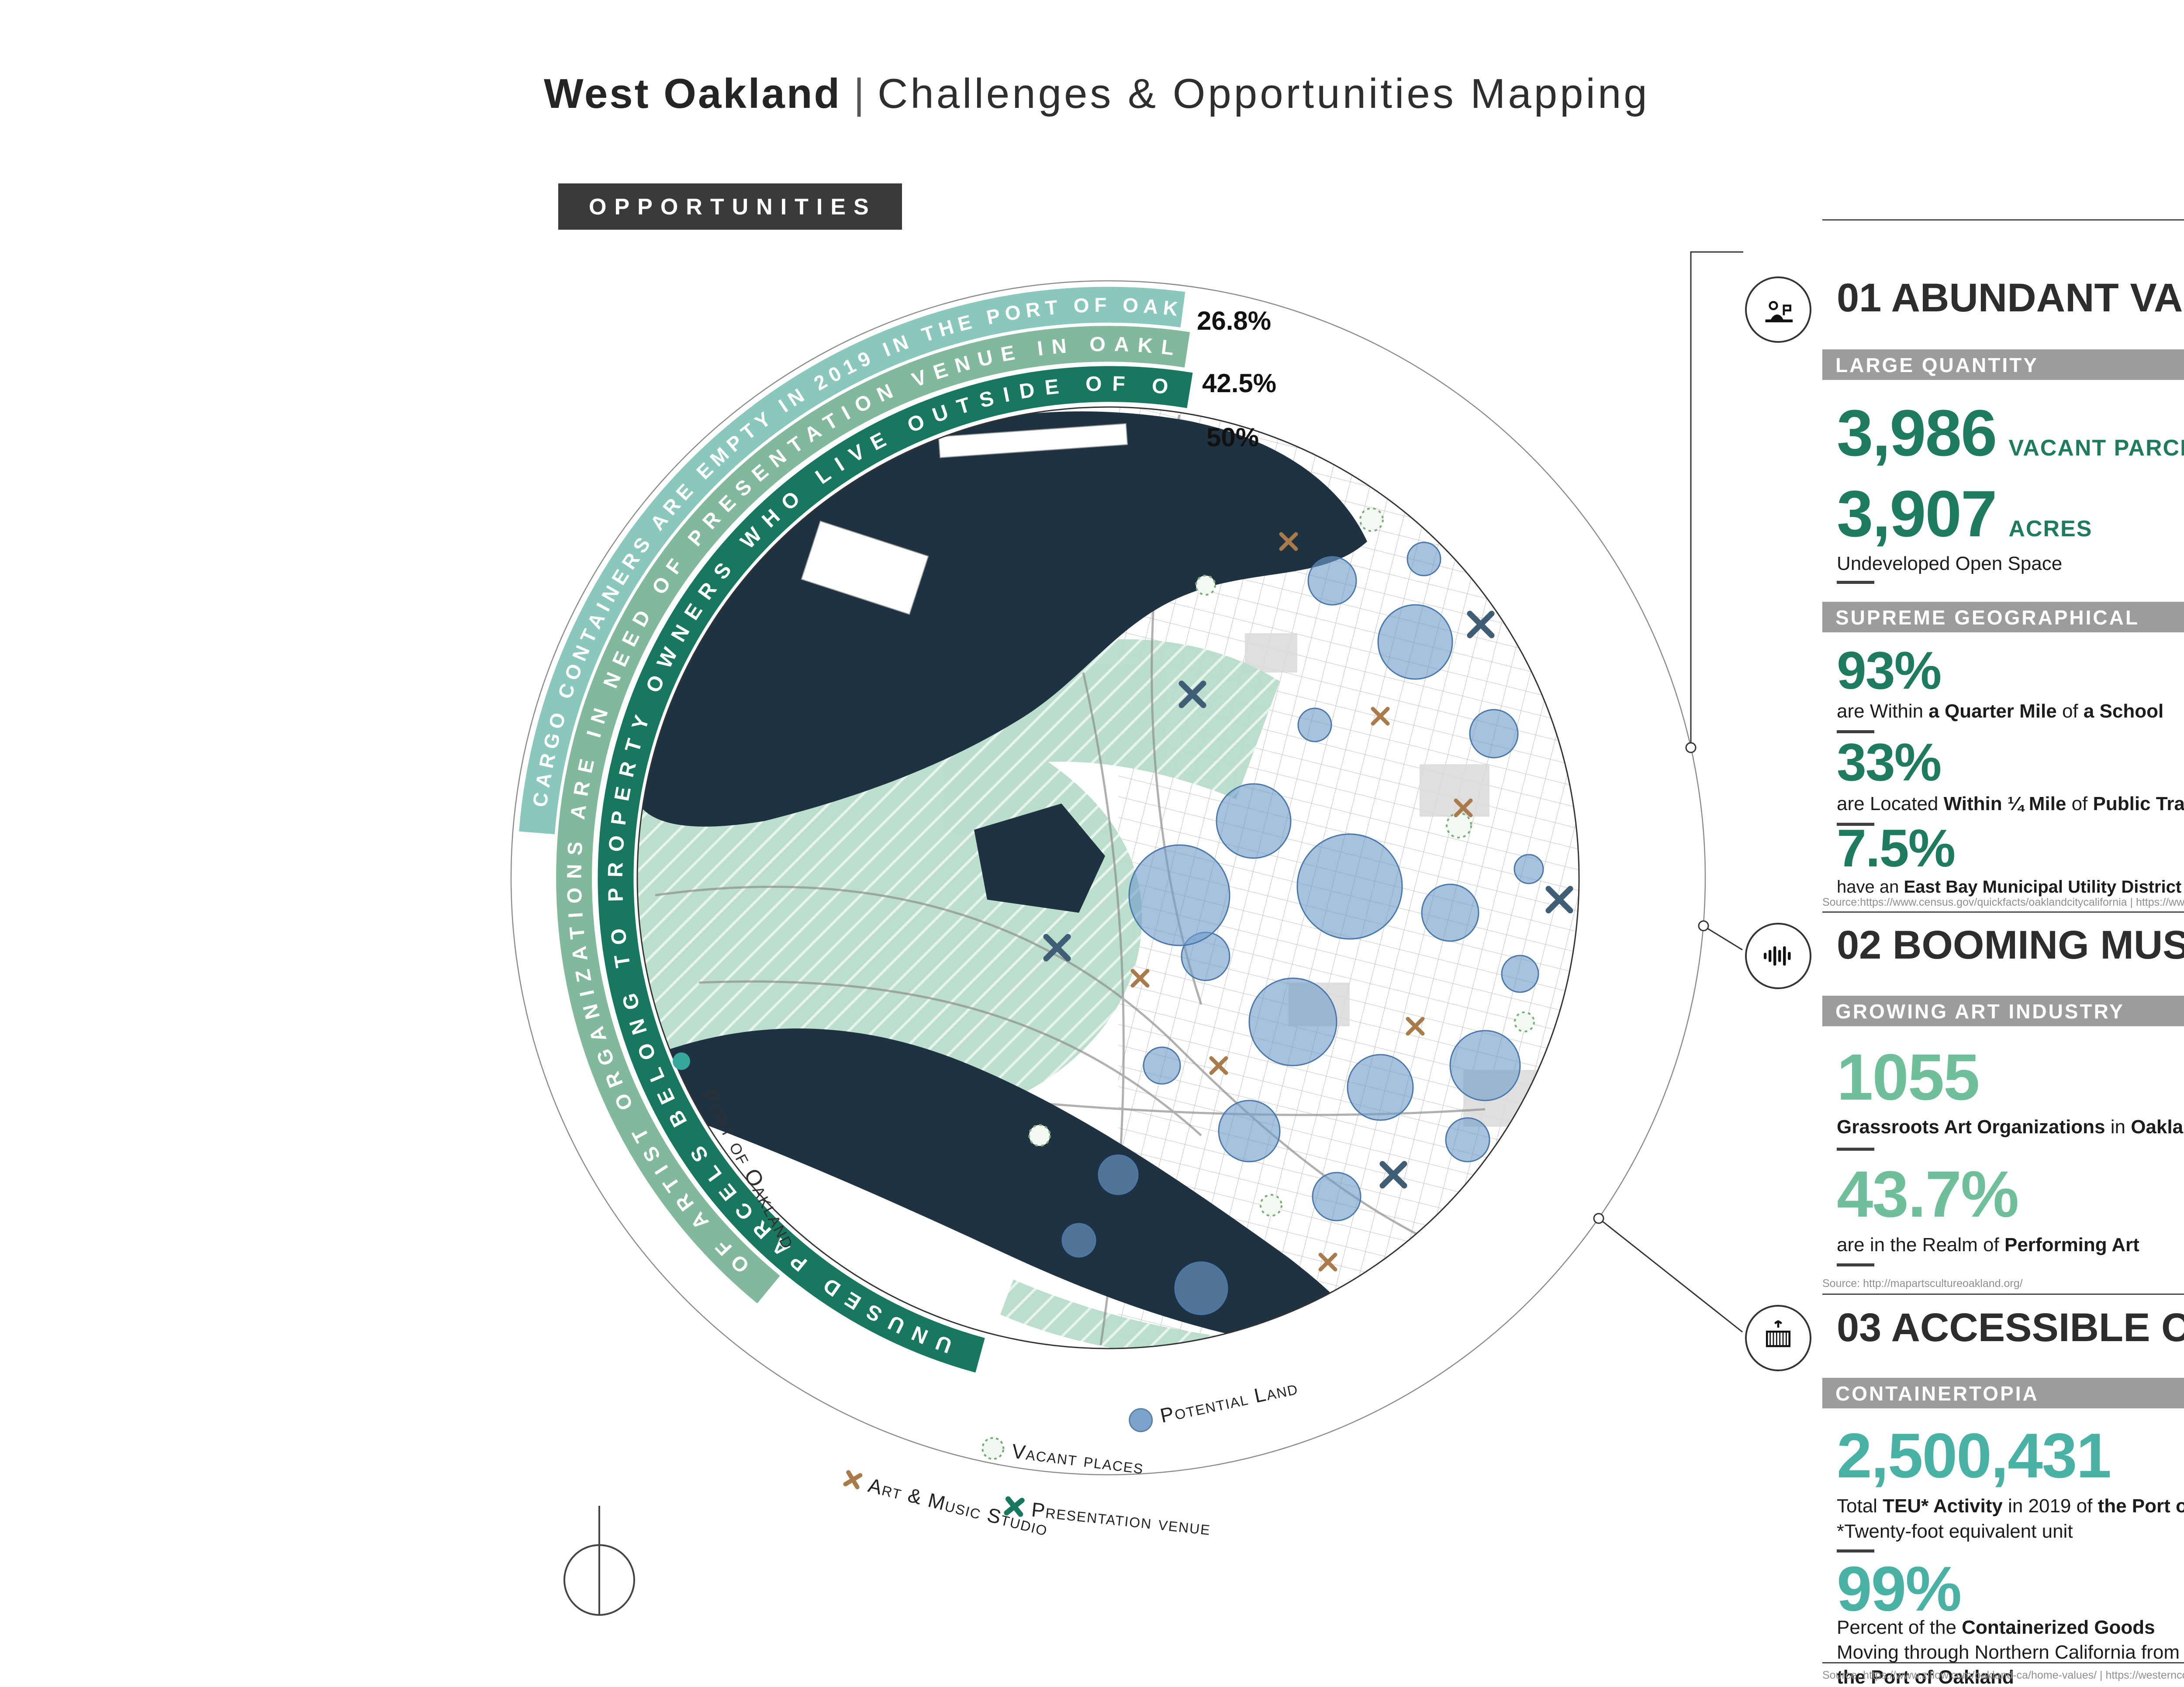 The height and width of the screenshot is (1687, 2184). I want to click on ring-value-2: 42.5%, so click(1239, 383).